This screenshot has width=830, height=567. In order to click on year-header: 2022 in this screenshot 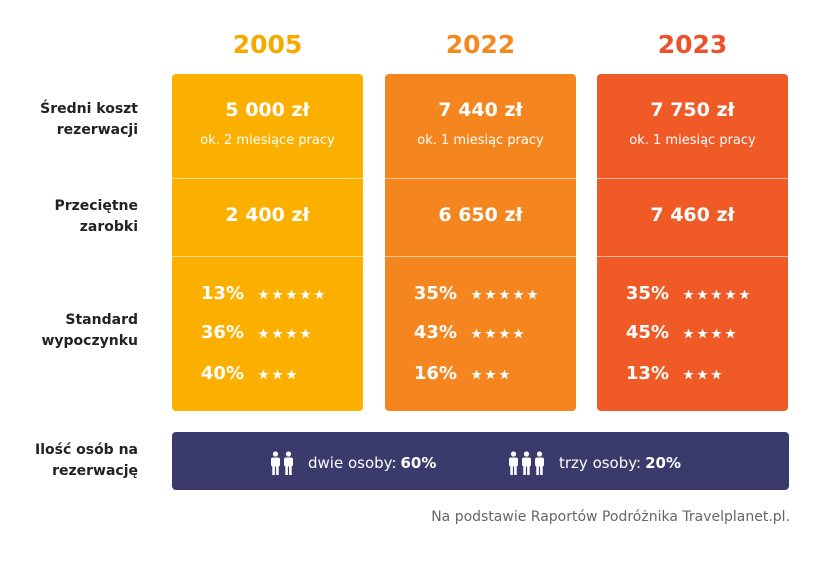, I will do `click(480, 44)`.